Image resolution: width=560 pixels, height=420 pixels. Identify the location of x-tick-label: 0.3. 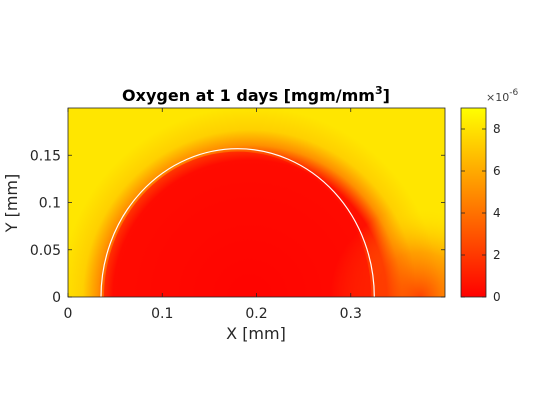
(351, 314).